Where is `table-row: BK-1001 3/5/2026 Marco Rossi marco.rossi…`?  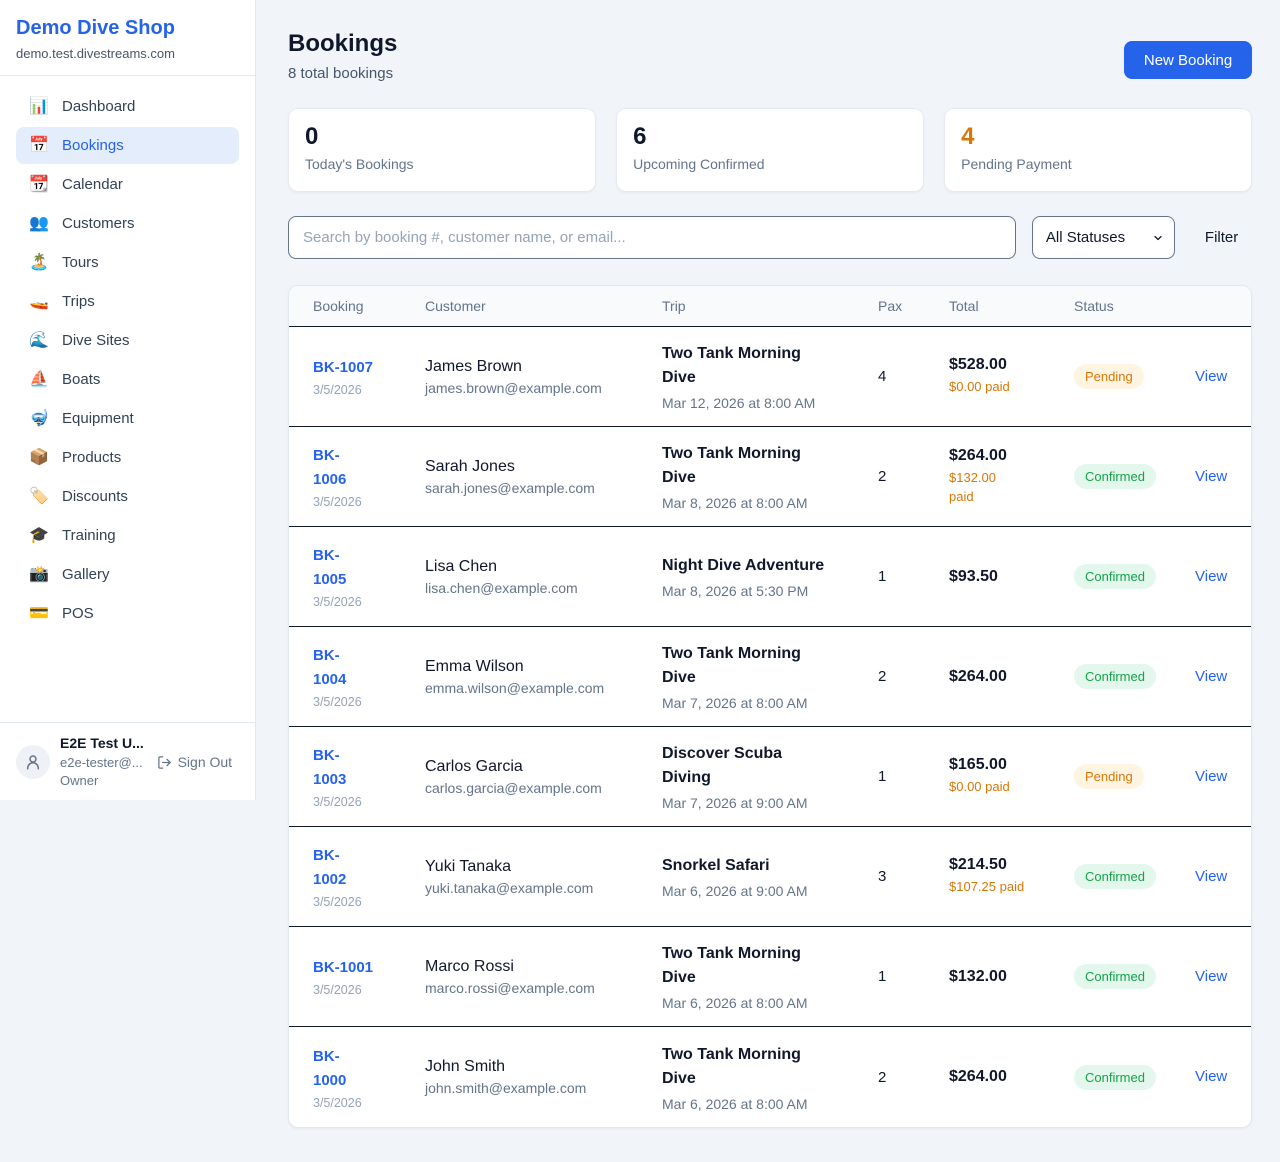
table-row: BK-1001 3/5/2026 Marco Rossi marco.rossi… is located at coordinates (770, 977).